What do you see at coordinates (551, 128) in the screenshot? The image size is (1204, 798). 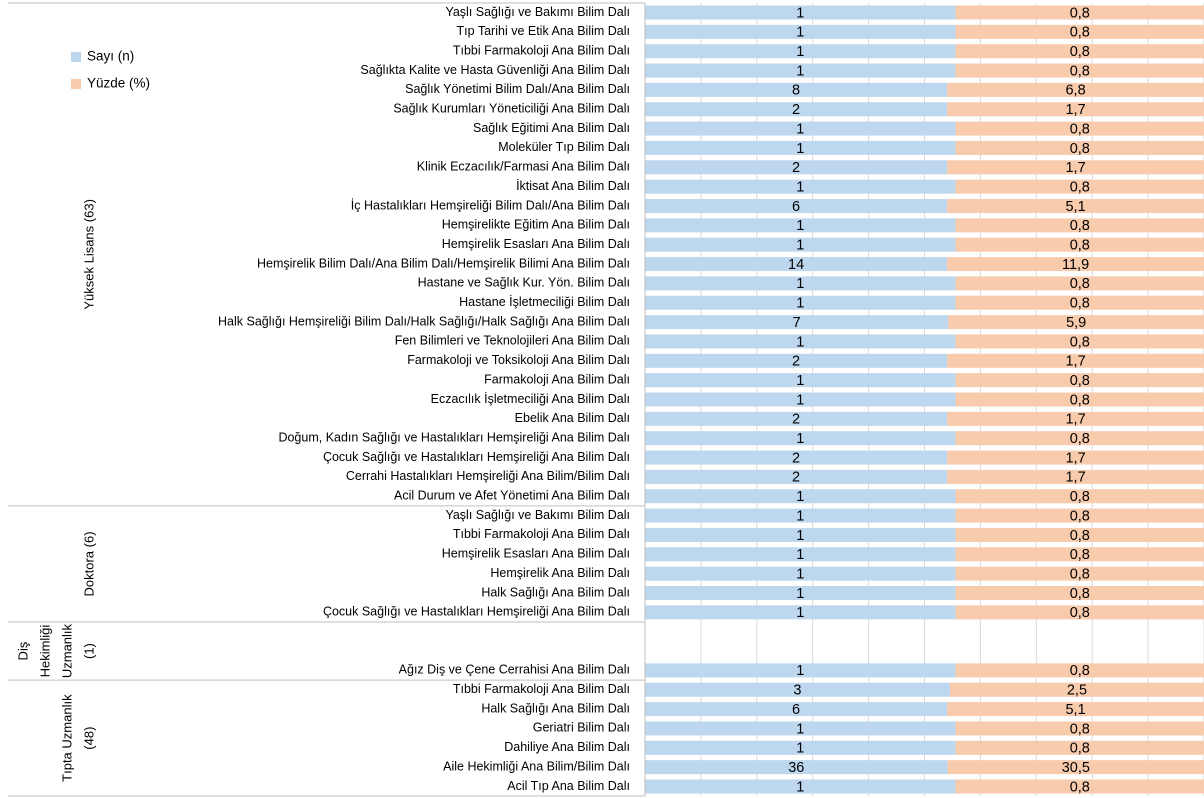 I see `category-label: Sağlık Eğitimi Ana Bilim Dalı` at bounding box center [551, 128].